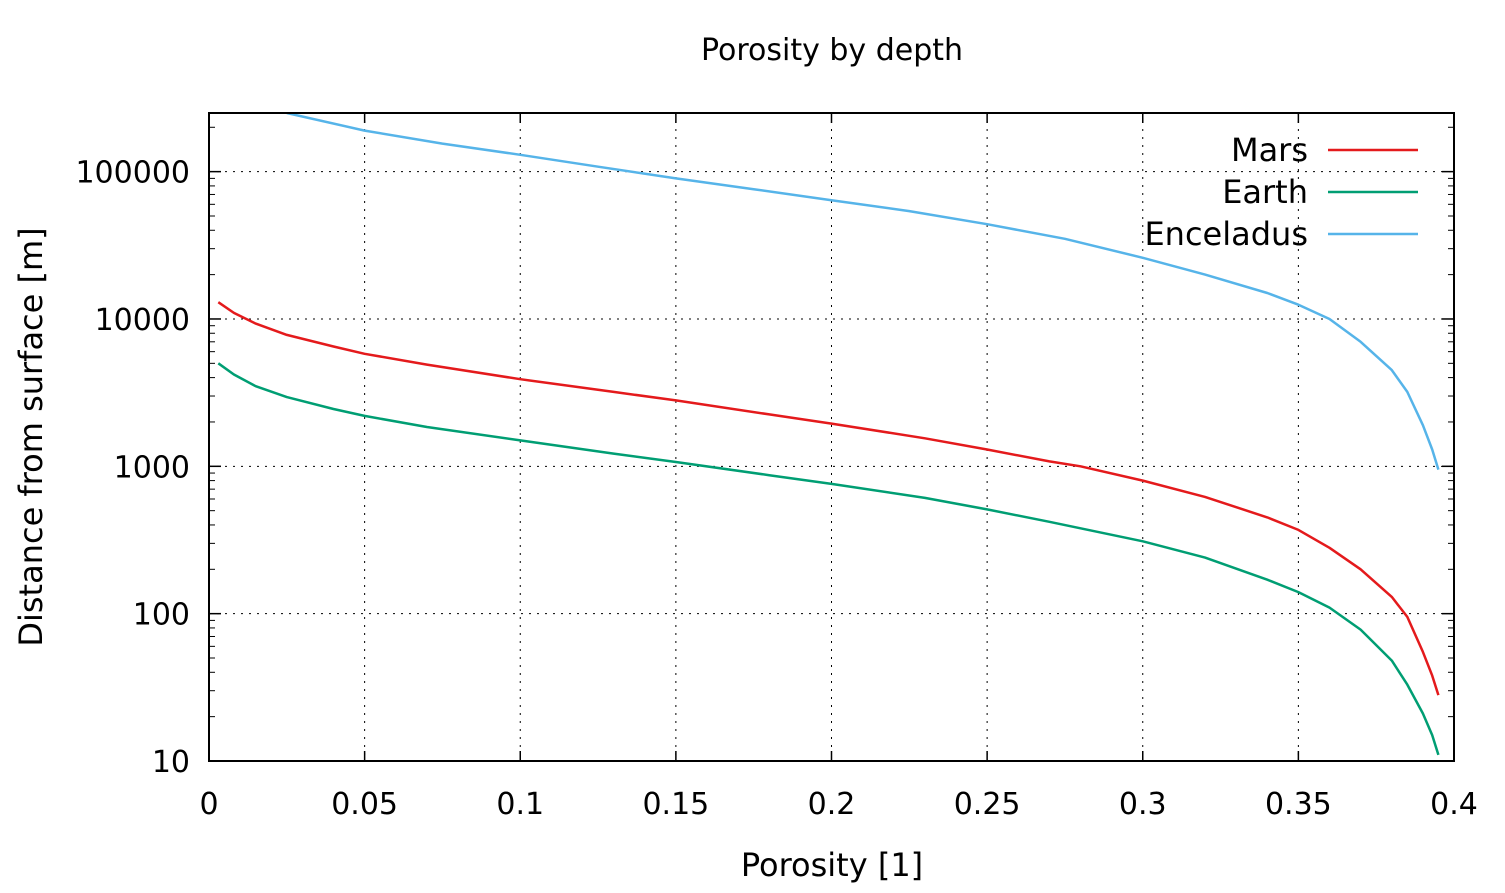 The width and height of the screenshot is (1505, 893). I want to click on legend-label-enceladus: Enceladus, so click(1226, 234).